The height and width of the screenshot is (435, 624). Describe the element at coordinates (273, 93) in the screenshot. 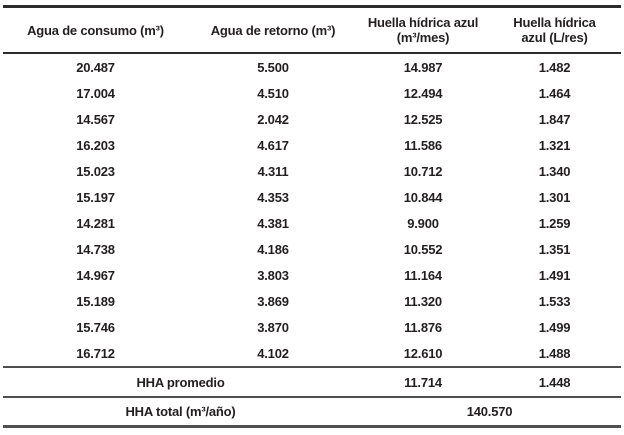

I see `table-cell: 4.510` at that location.